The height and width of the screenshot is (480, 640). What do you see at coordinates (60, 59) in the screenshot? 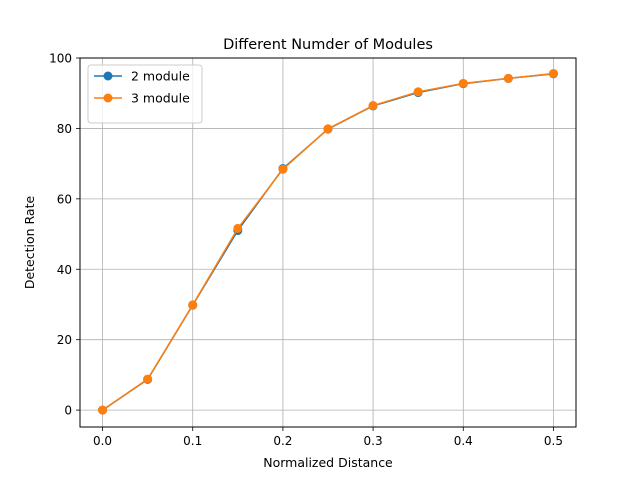
I see `y-tick-label: 100` at bounding box center [60, 59].